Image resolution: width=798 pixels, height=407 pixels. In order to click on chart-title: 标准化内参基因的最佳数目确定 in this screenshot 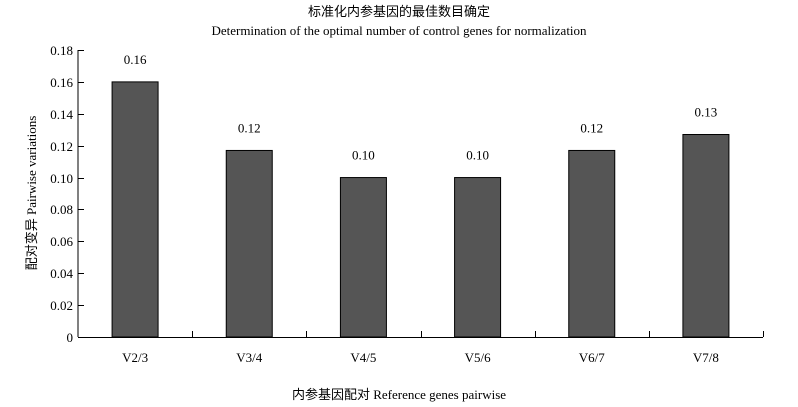, I will do `click(398, 12)`.